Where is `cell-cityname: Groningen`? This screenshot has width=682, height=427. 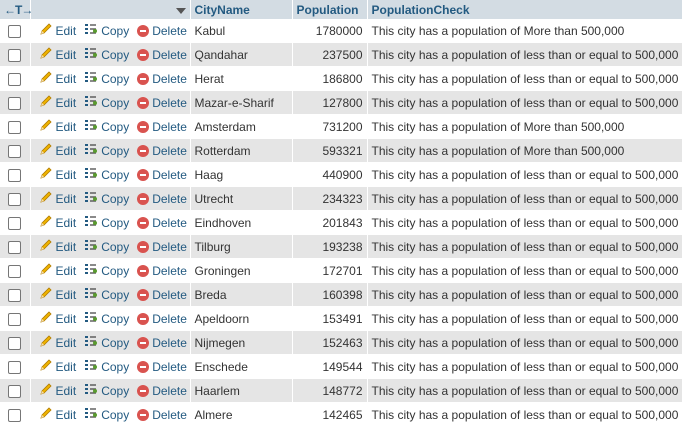
cell-cityname: Groningen is located at coordinates (241, 270).